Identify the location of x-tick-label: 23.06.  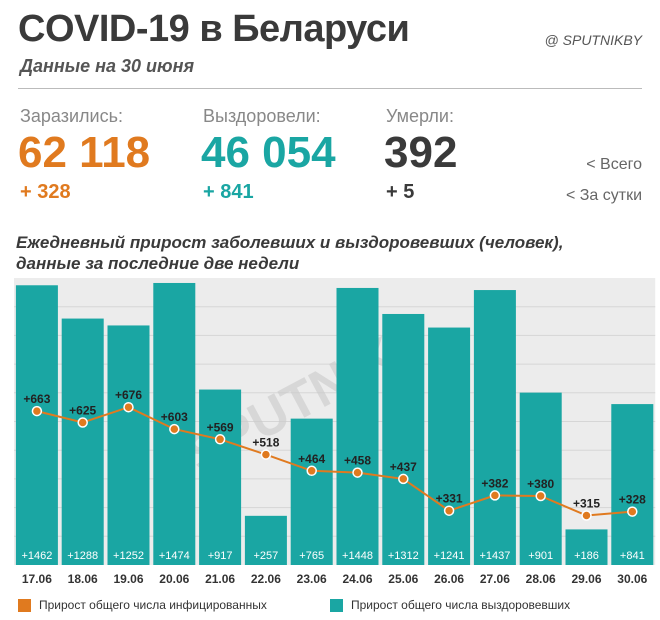
(312, 579).